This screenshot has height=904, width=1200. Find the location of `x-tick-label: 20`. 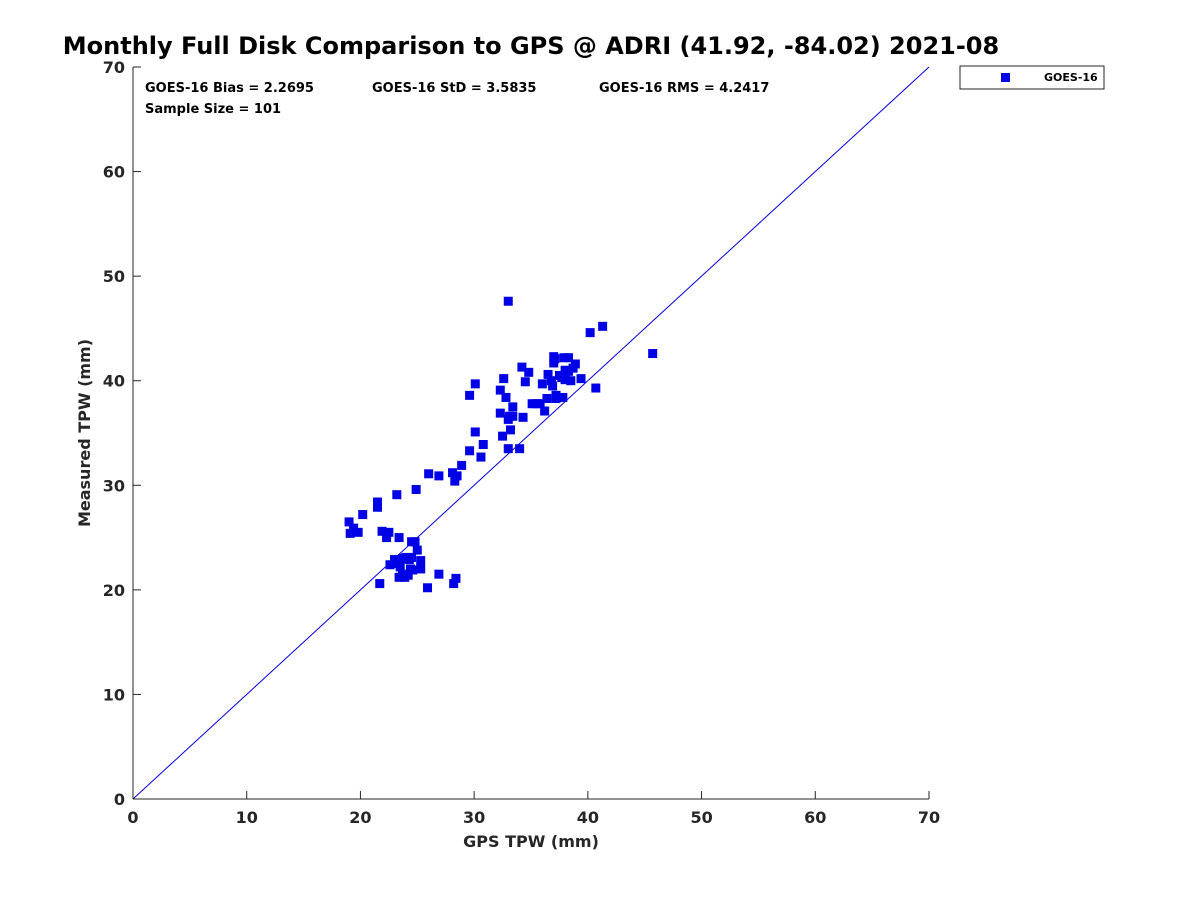

x-tick-label: 20 is located at coordinates (360, 817).